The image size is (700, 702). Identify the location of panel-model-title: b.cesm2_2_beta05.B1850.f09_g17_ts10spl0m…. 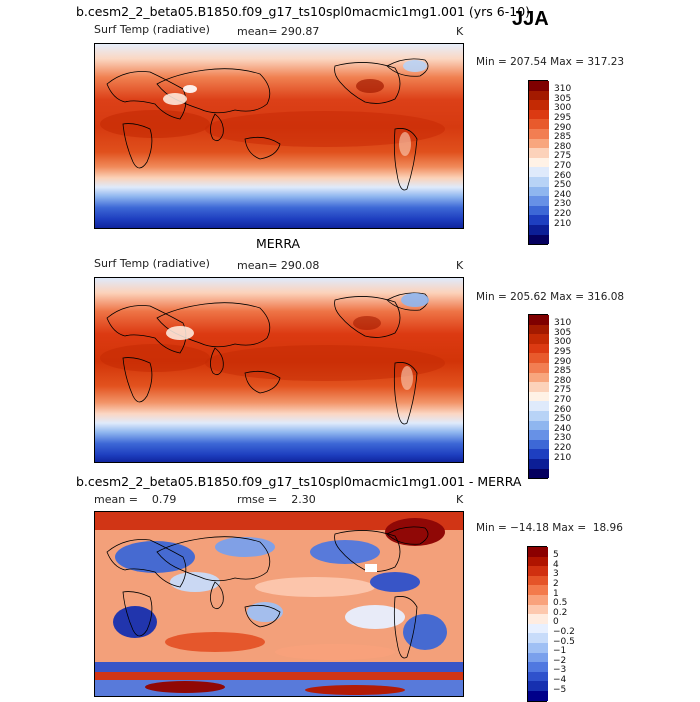
(303, 11).